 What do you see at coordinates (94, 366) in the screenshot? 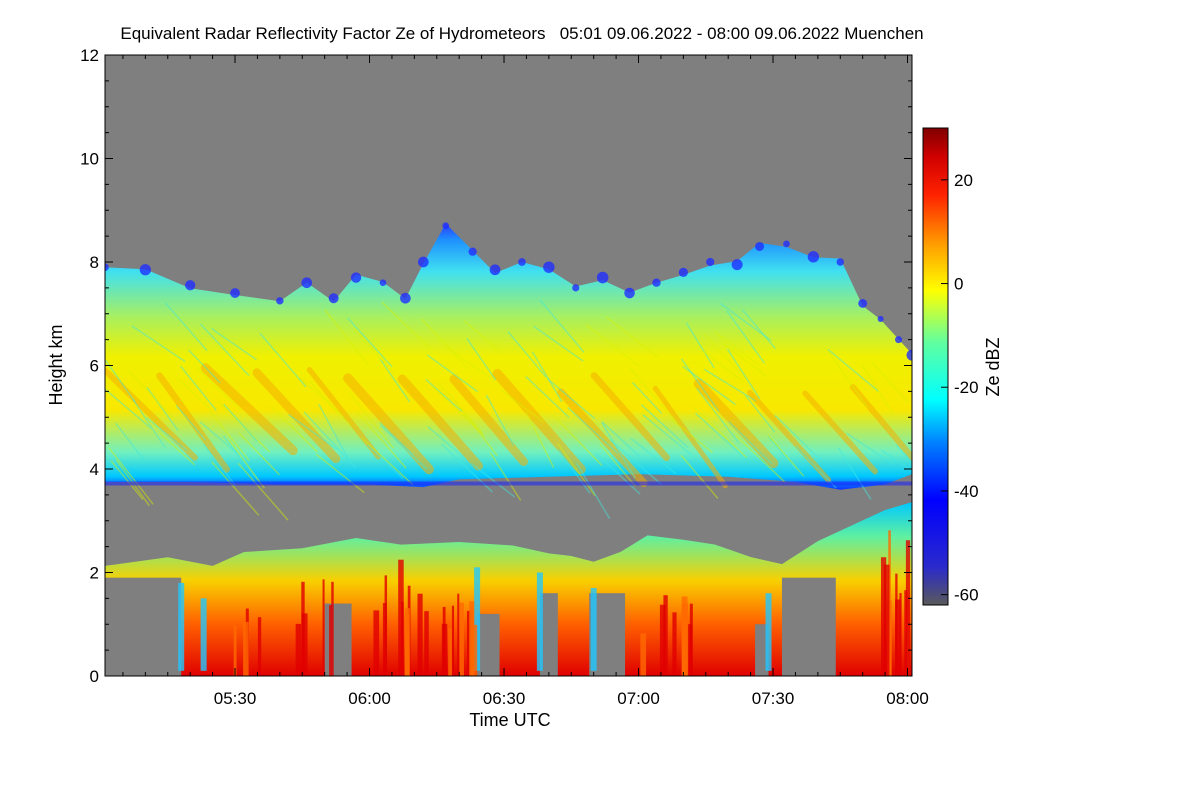
I see `y-tick-label: 6` at bounding box center [94, 366].